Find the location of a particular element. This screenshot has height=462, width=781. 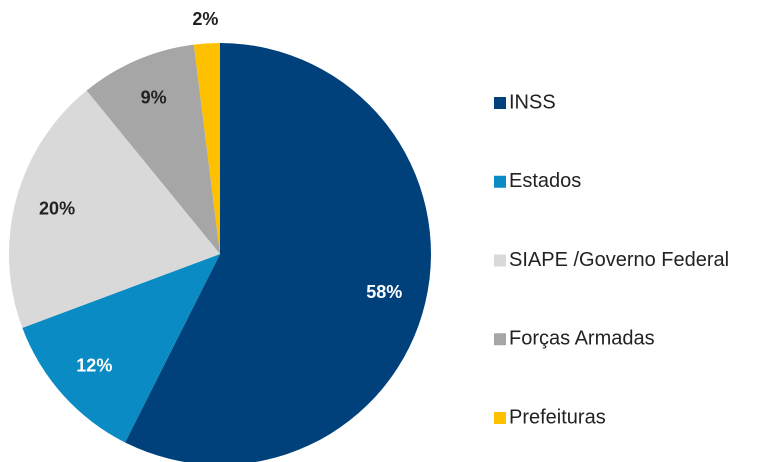

legend-label: Prefeituras is located at coordinates (557, 417).